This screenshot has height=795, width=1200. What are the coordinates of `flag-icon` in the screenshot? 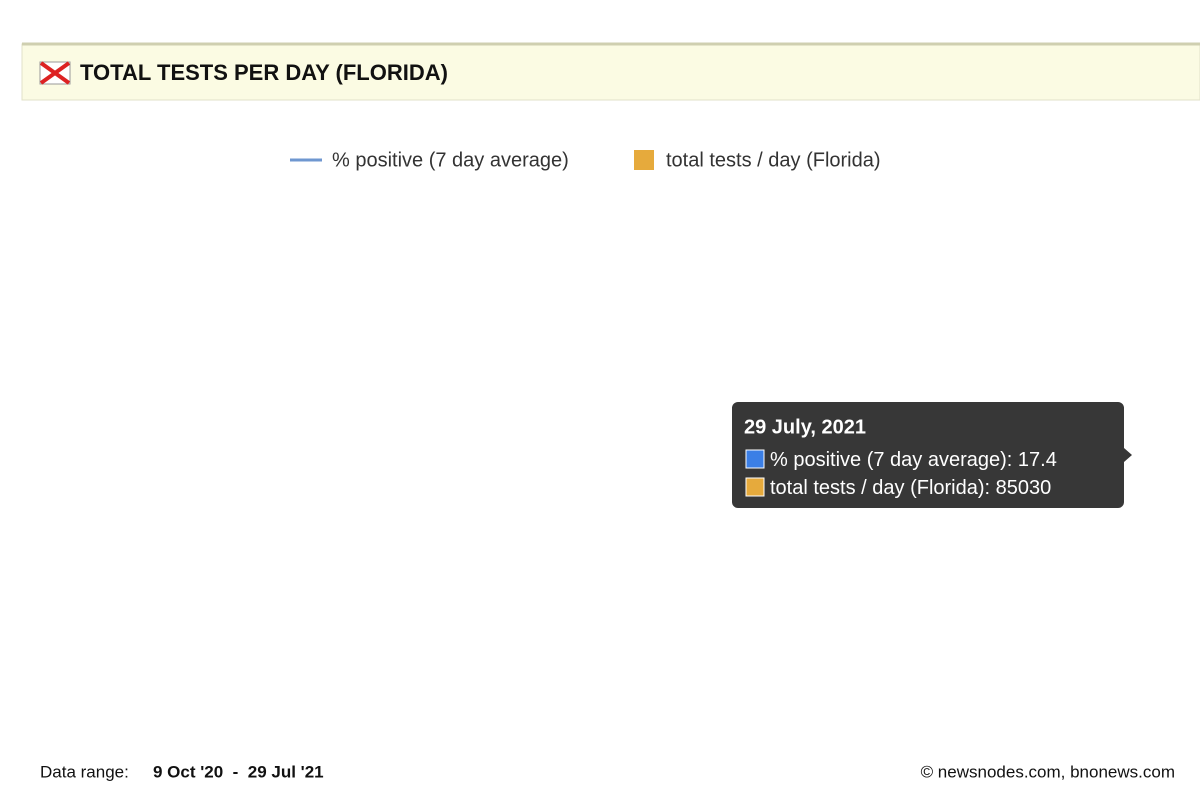 It's located at (55, 73).